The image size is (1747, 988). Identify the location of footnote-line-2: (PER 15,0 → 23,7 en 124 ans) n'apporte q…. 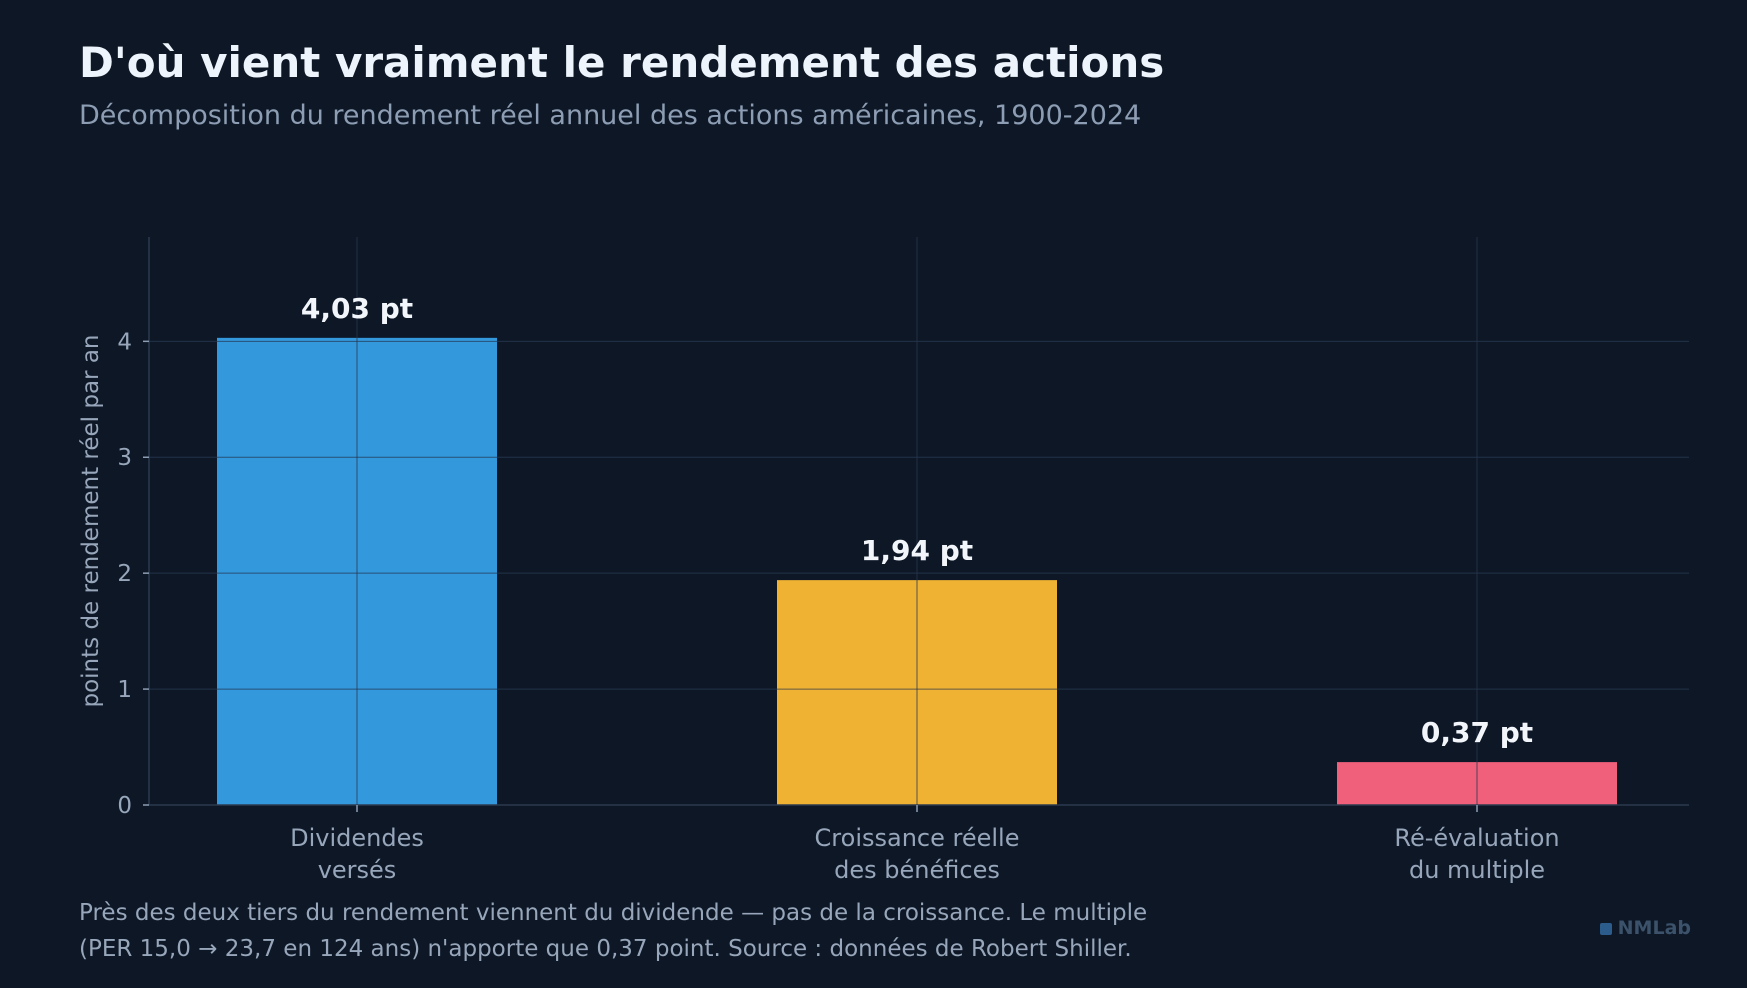
(605, 949).